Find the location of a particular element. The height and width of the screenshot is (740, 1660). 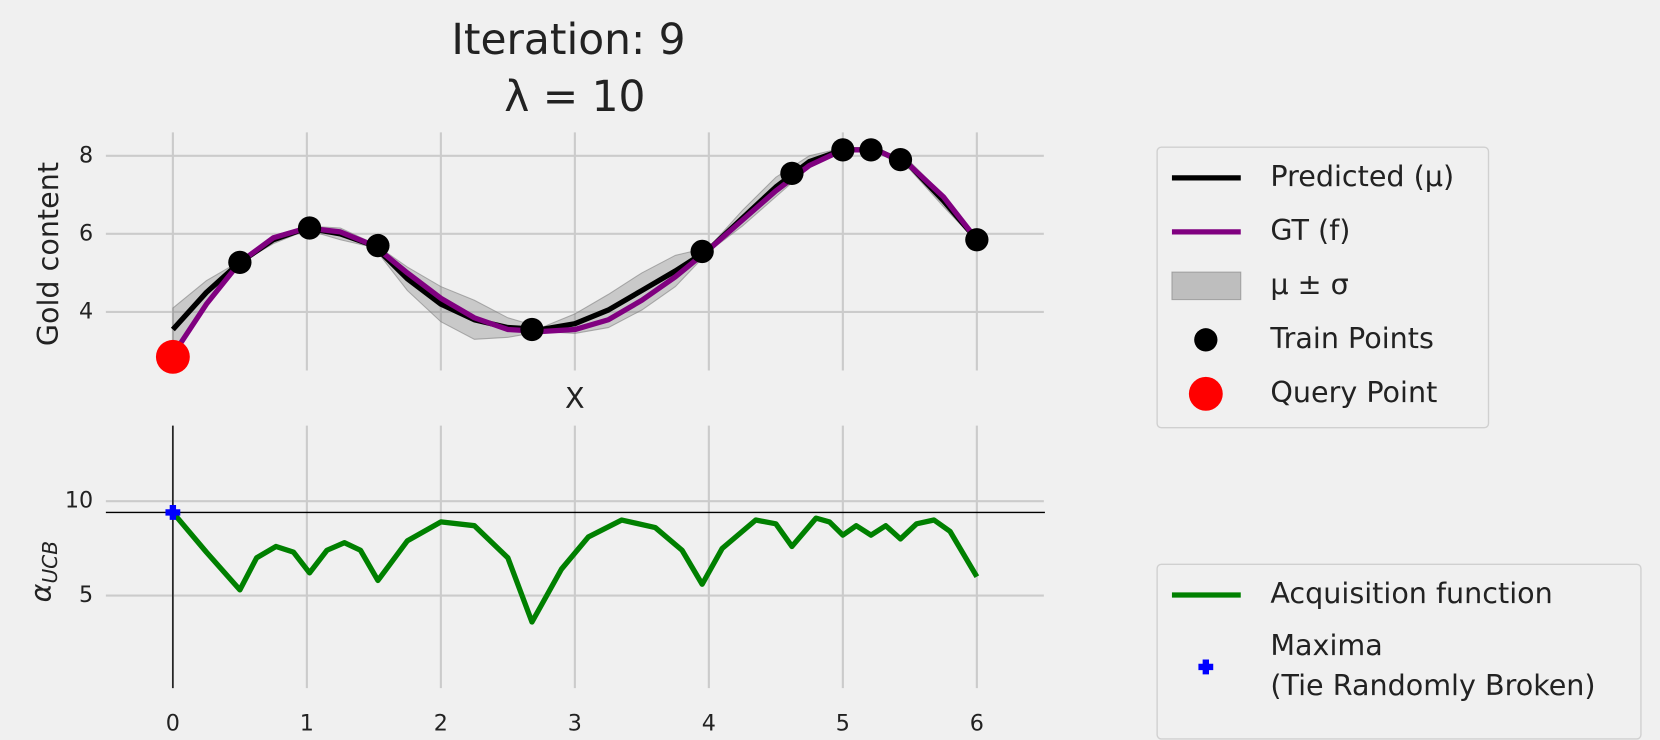

legend-label: Predicted (μ) is located at coordinates (1362, 176).